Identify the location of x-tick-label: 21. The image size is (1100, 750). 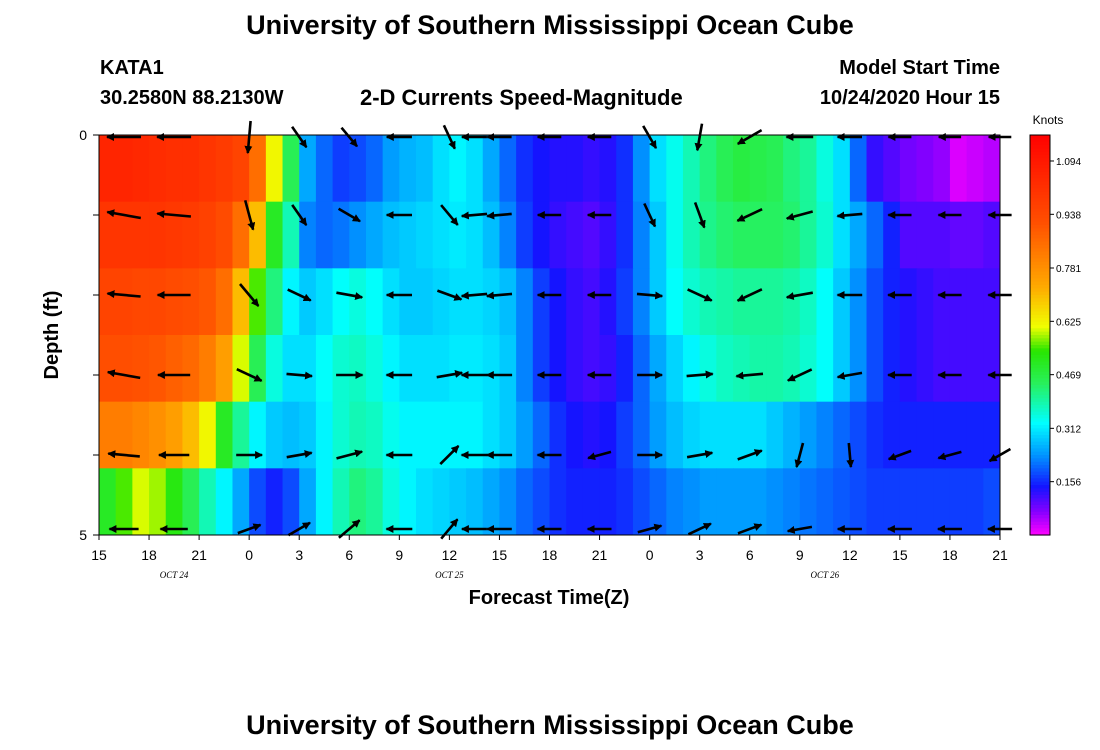
(199, 555).